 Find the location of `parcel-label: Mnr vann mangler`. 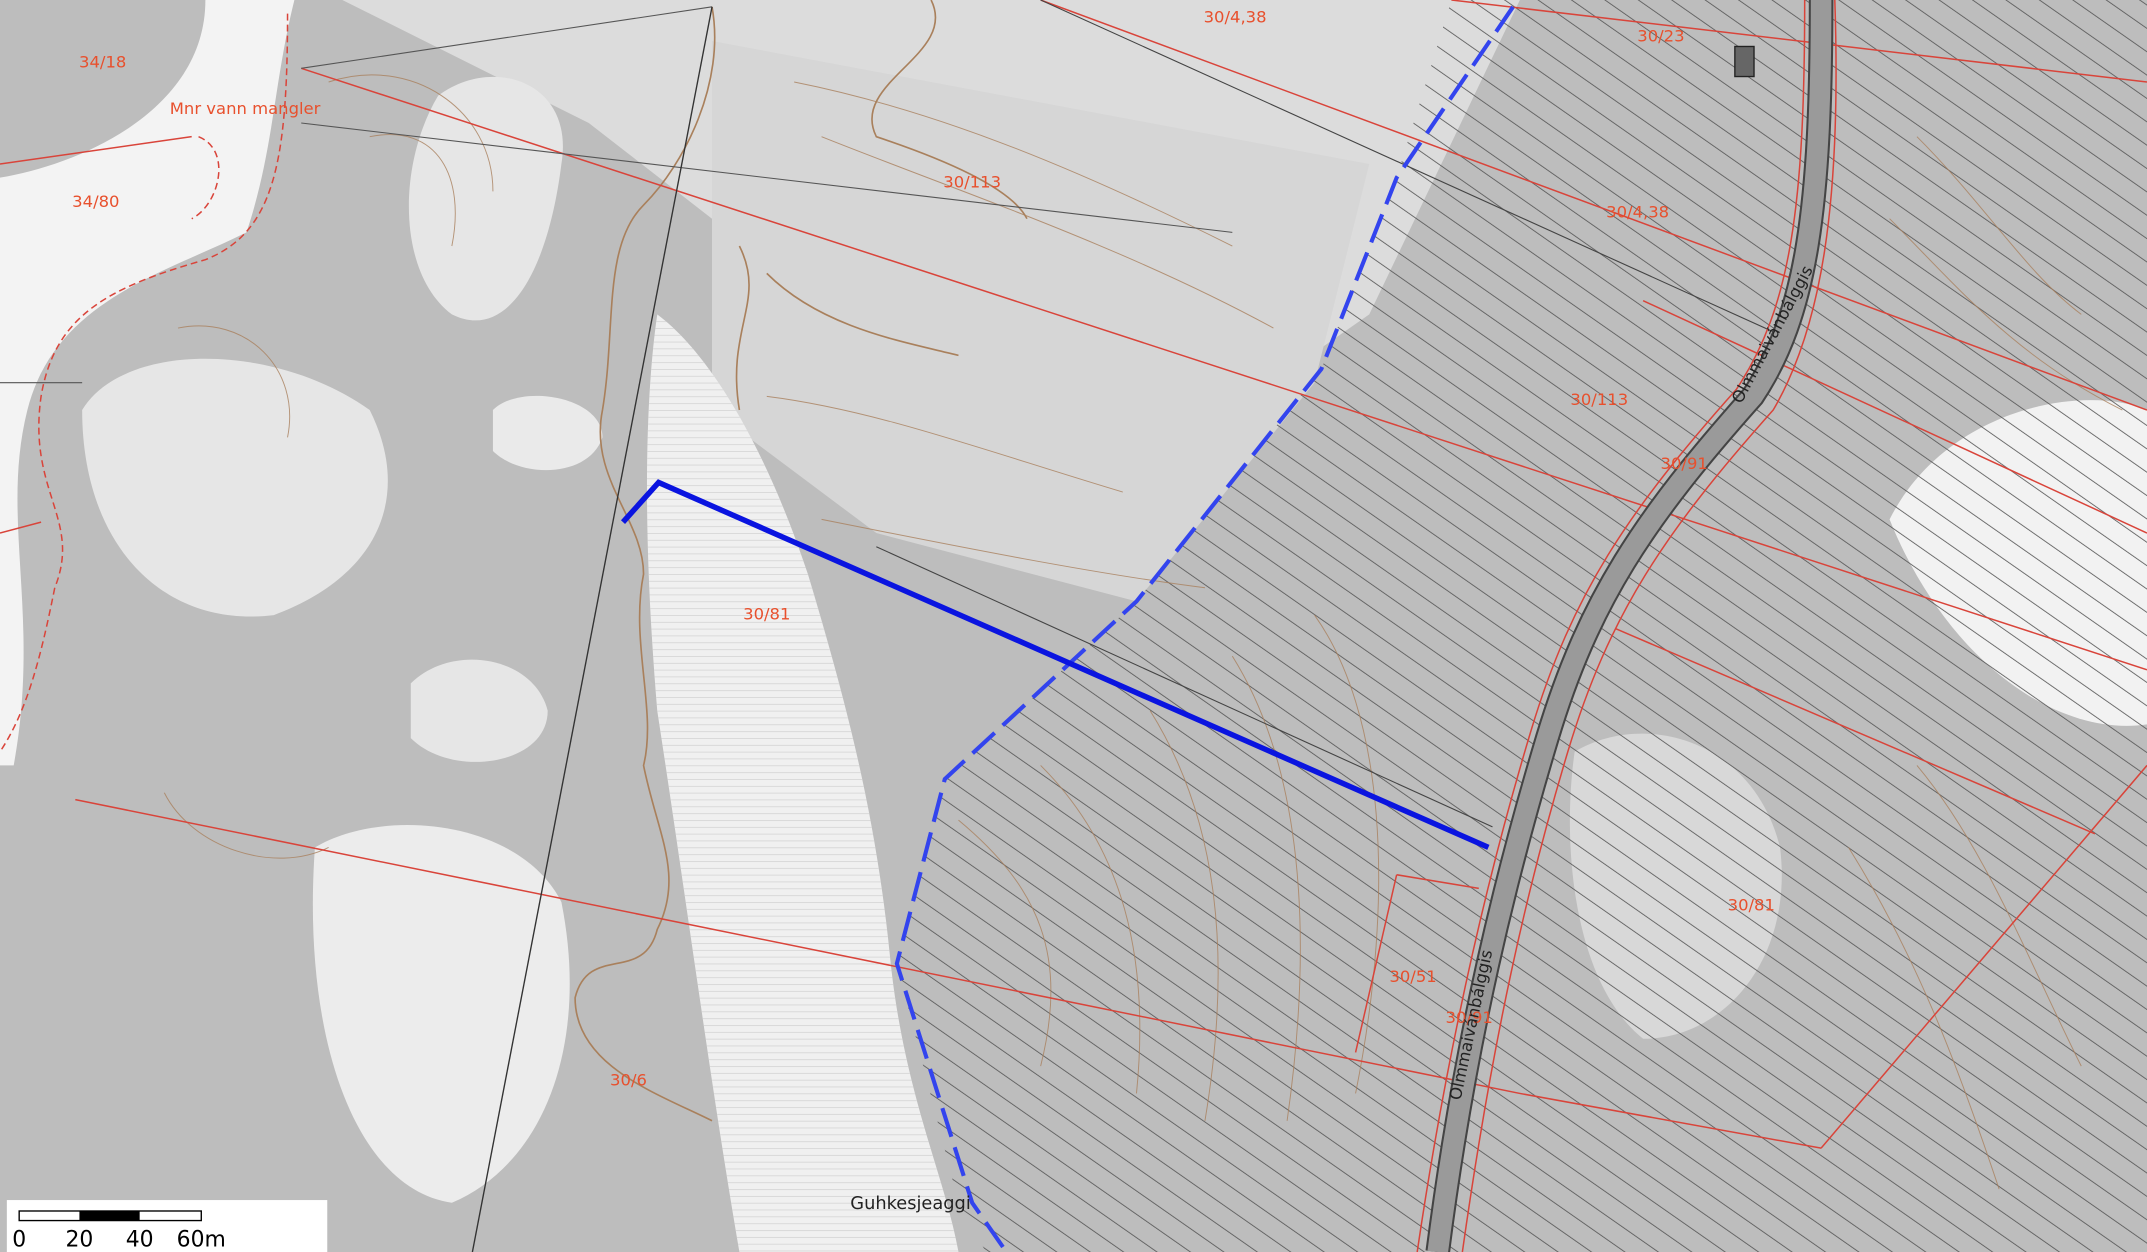

parcel-label: Mnr vann mangler is located at coordinates (245, 108).